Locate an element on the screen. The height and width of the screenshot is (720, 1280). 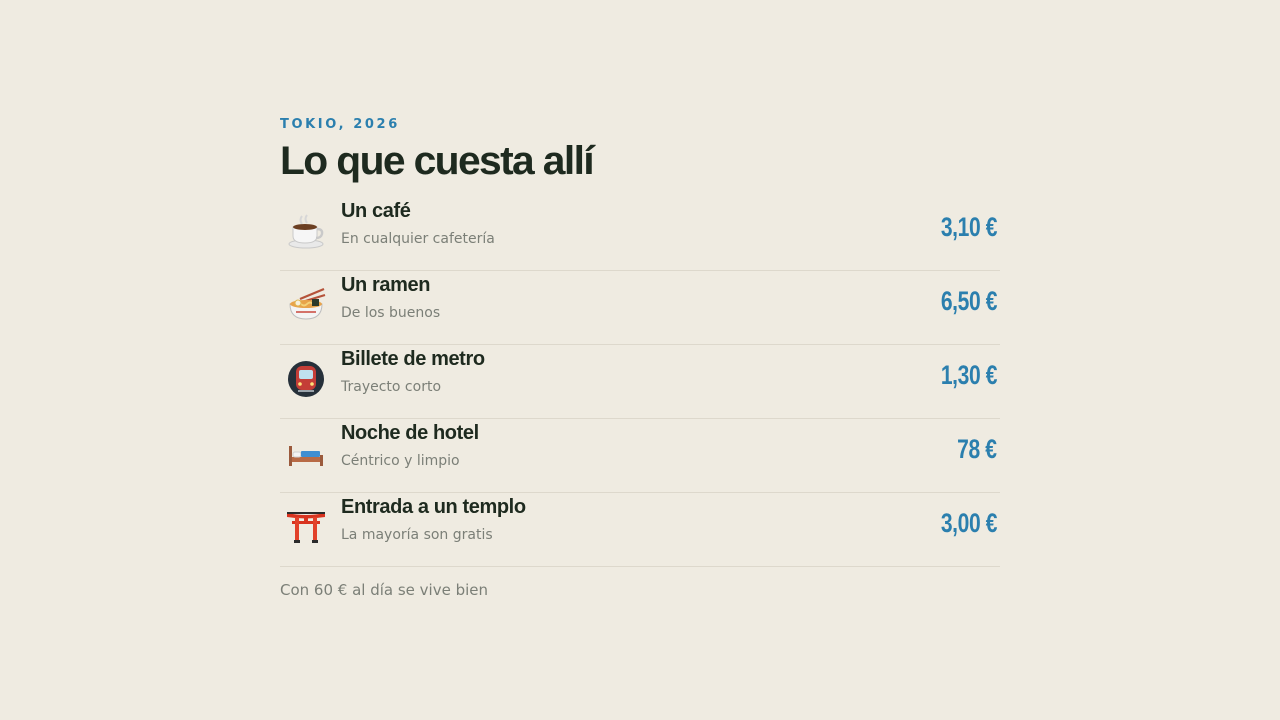
item-price: 3,00 € is located at coordinates (969, 523).